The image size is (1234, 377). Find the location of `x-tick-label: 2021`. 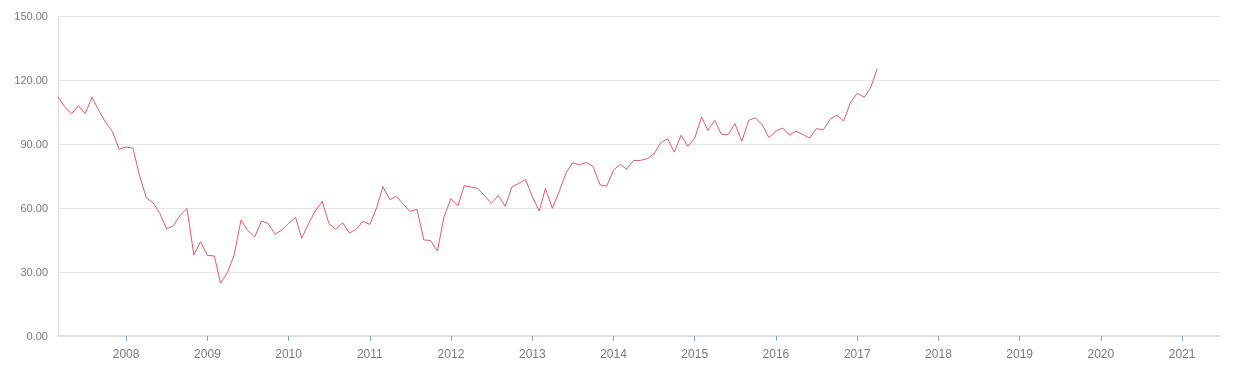

x-tick-label: 2021 is located at coordinates (1182, 354).